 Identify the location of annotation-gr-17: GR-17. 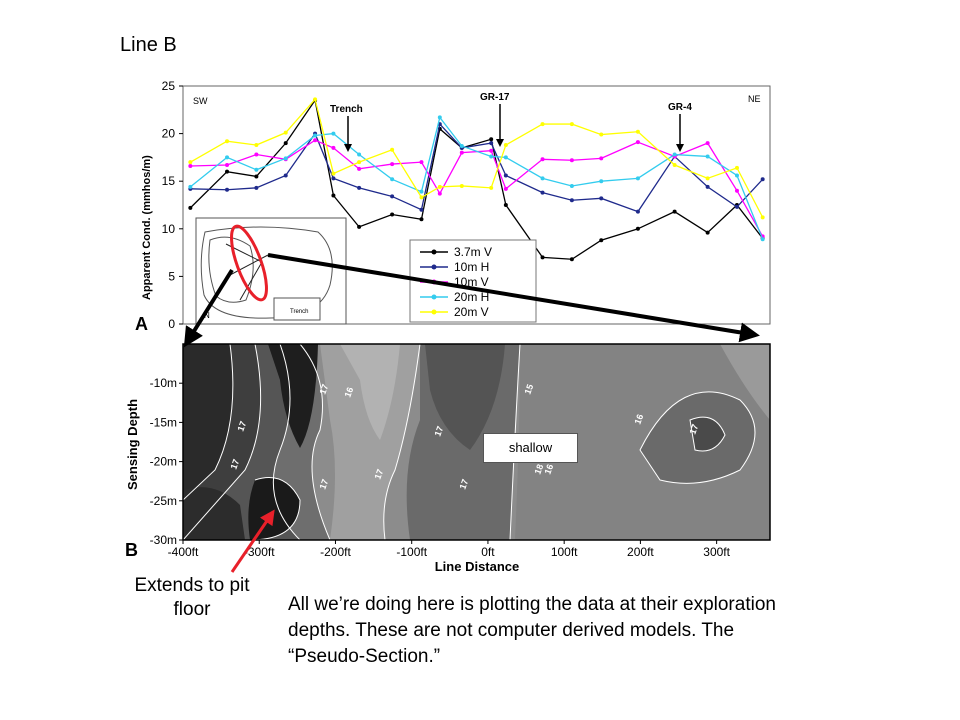
(495, 97).